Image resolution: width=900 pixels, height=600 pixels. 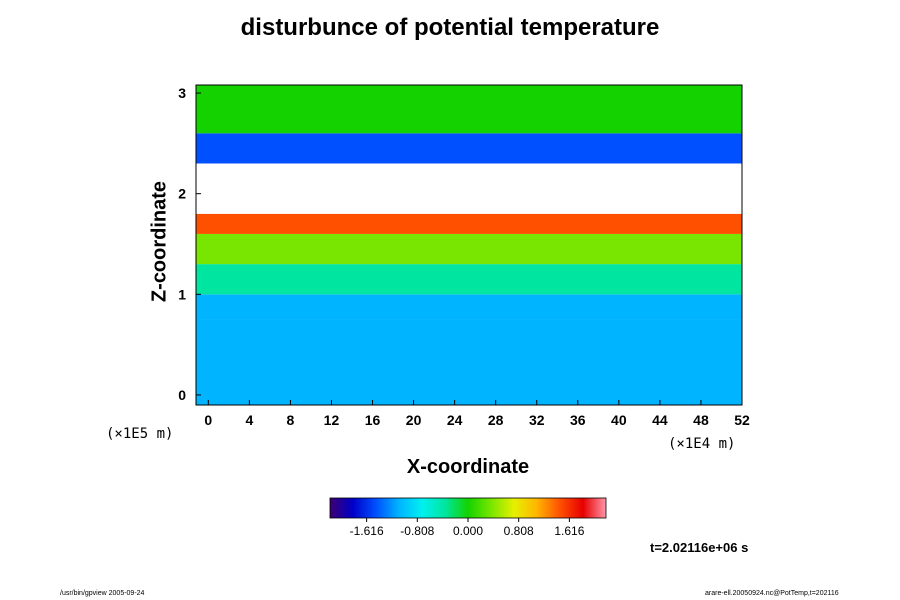 I want to click on z-axis-title: Z-coordinate, so click(x=159, y=241).